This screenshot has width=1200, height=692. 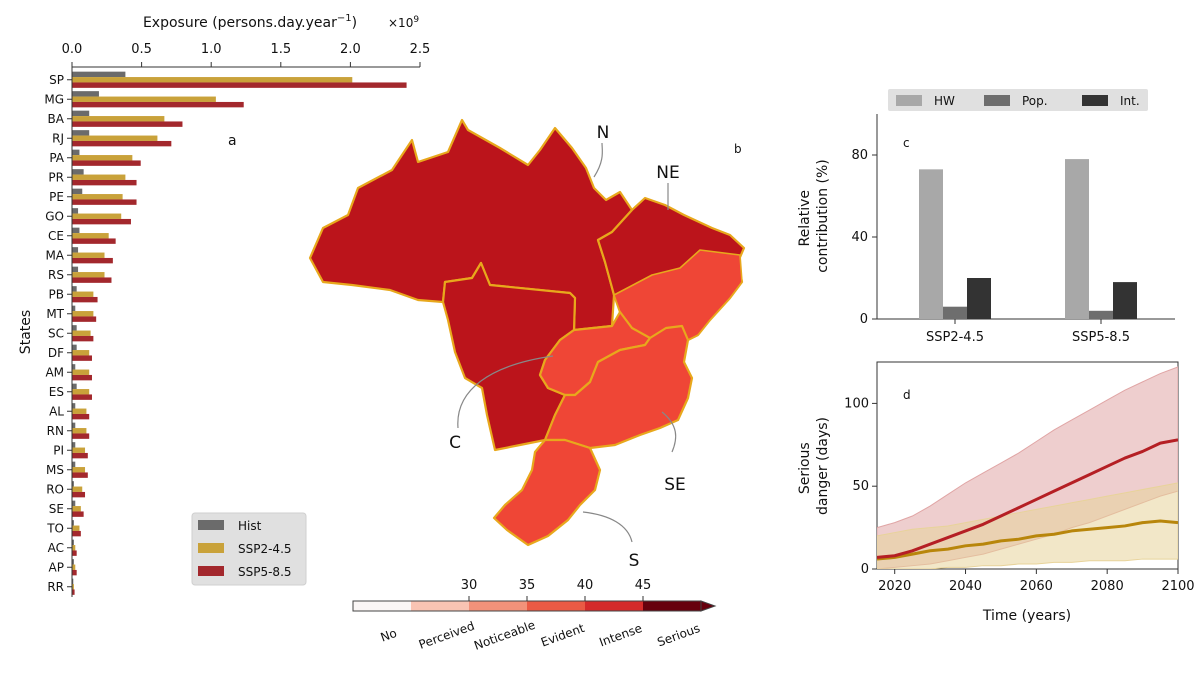 What do you see at coordinates (74, 567) in the screenshot?
I see `bar-ap-ssp245` at bounding box center [74, 567].